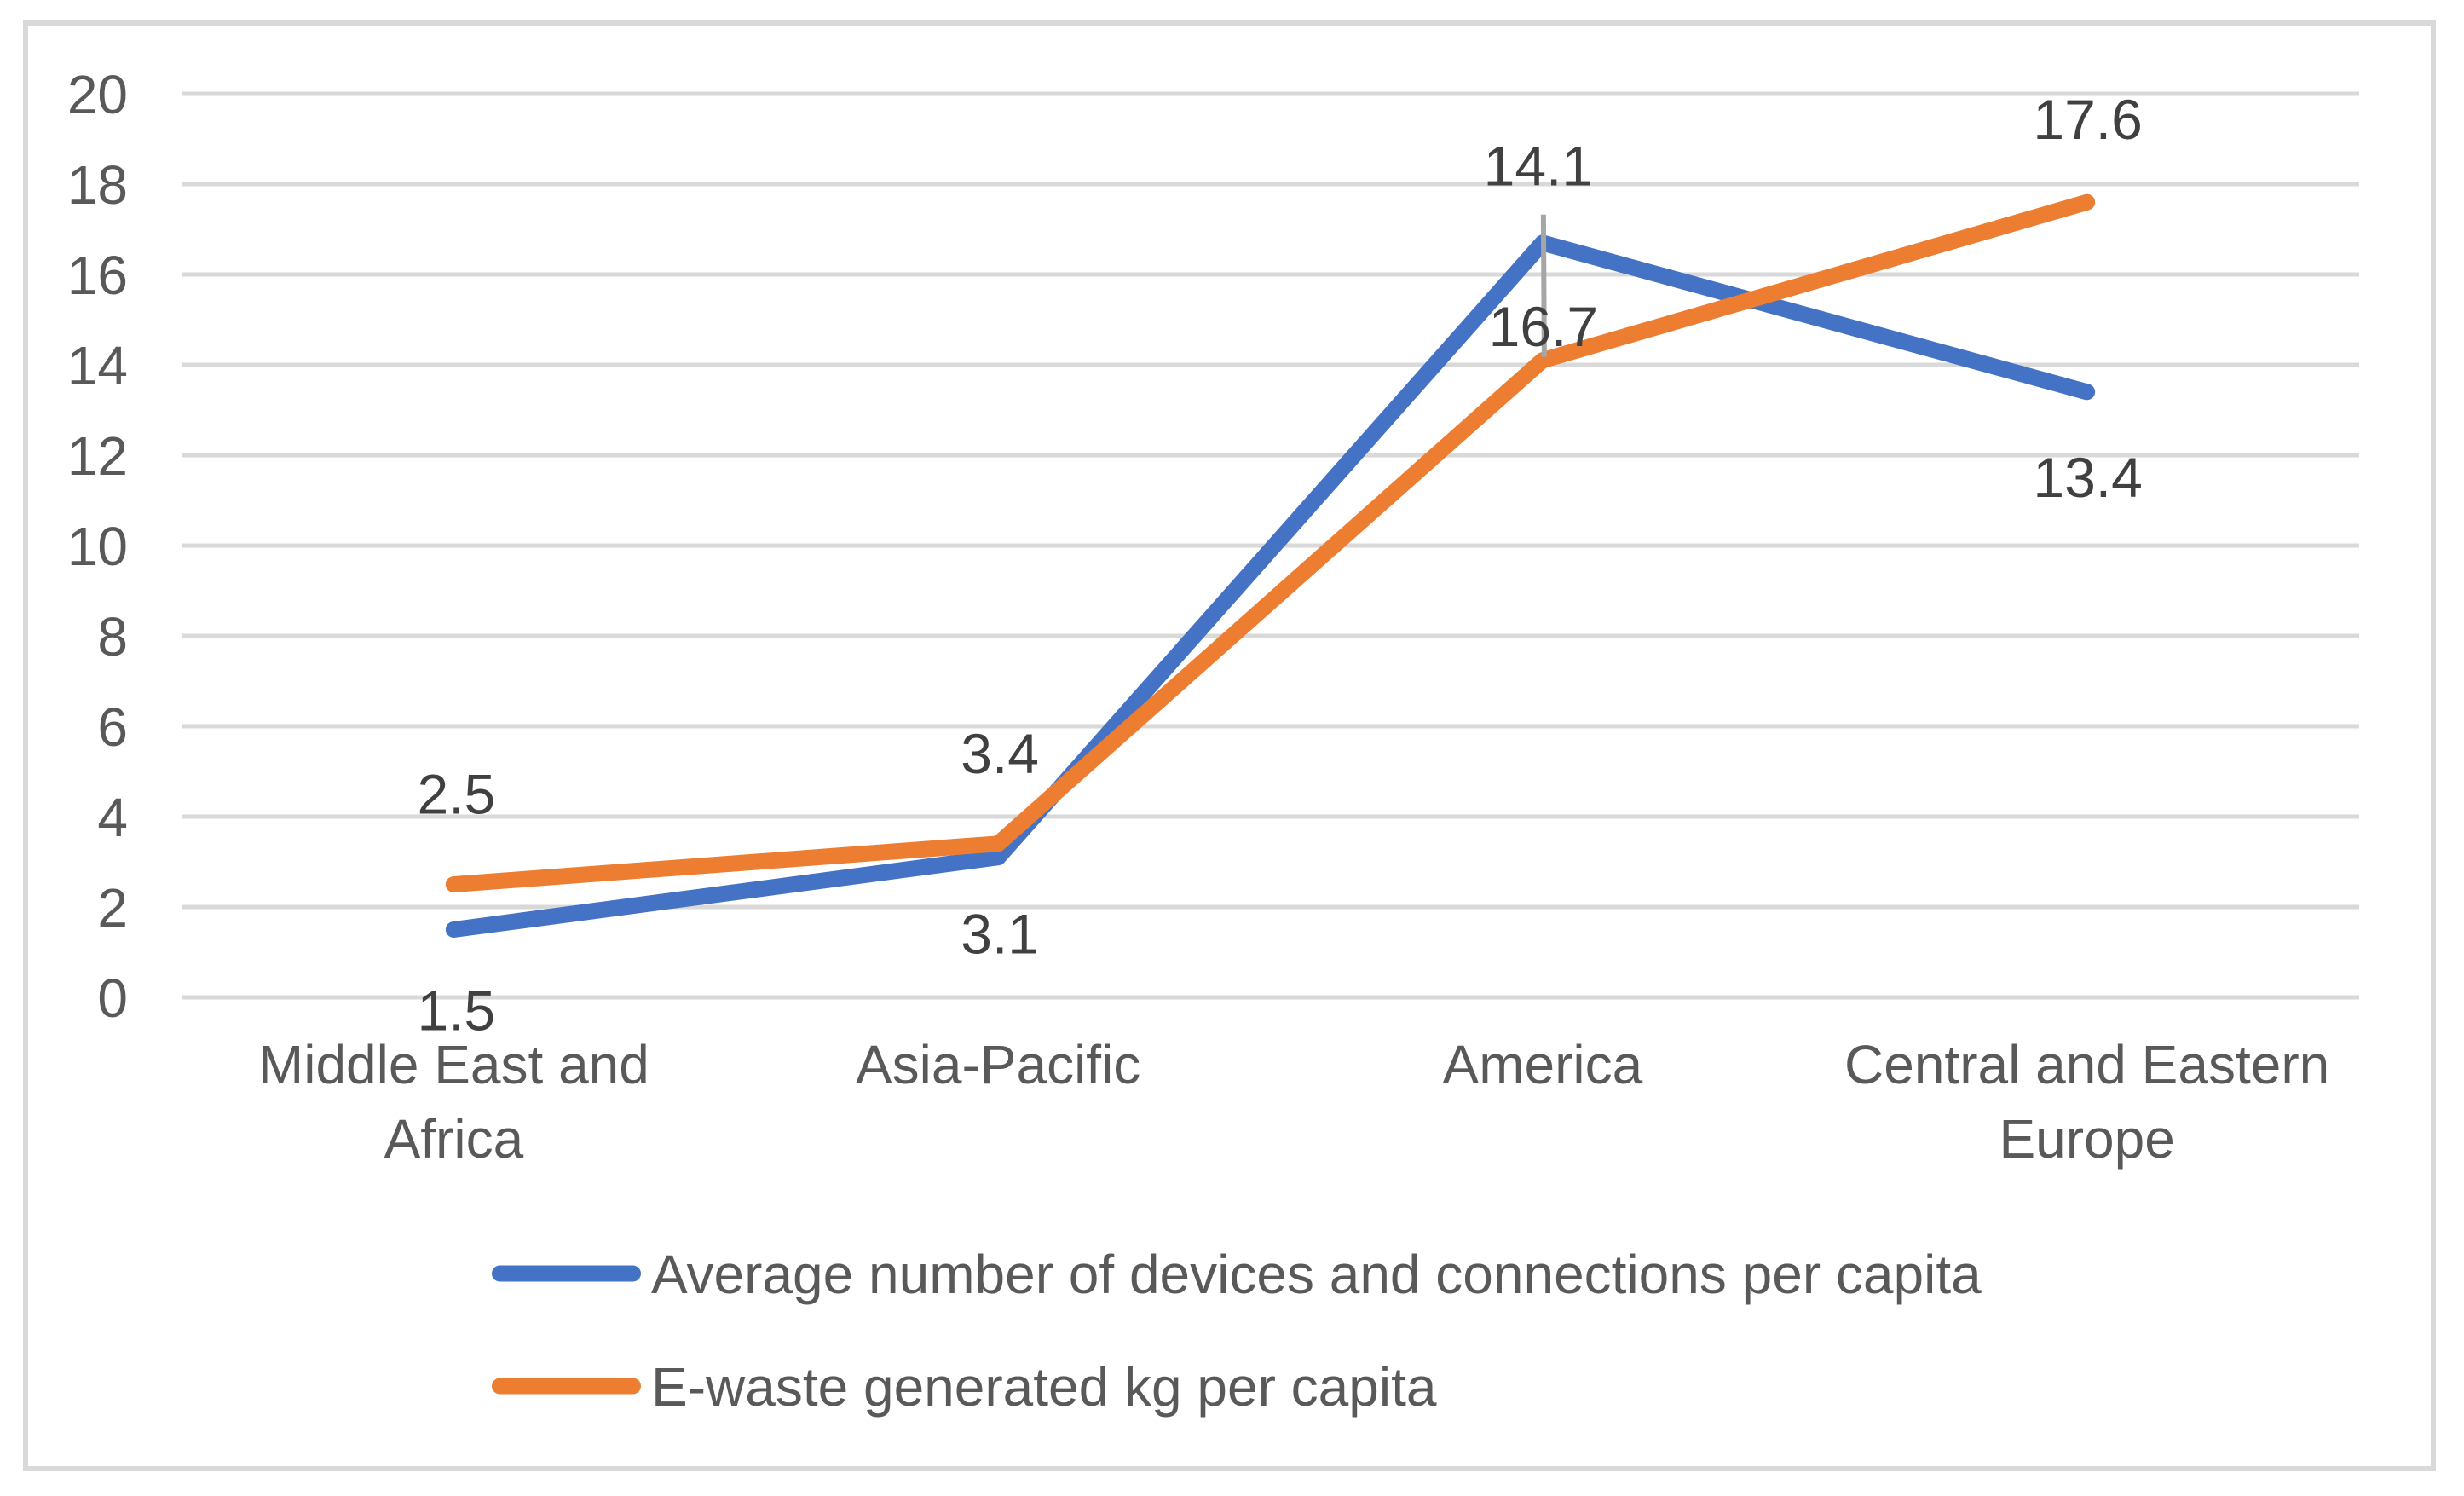 This screenshot has height=1496, width=2464. I want to click on x-category-label: Central and Eastern, so click(2086, 1064).